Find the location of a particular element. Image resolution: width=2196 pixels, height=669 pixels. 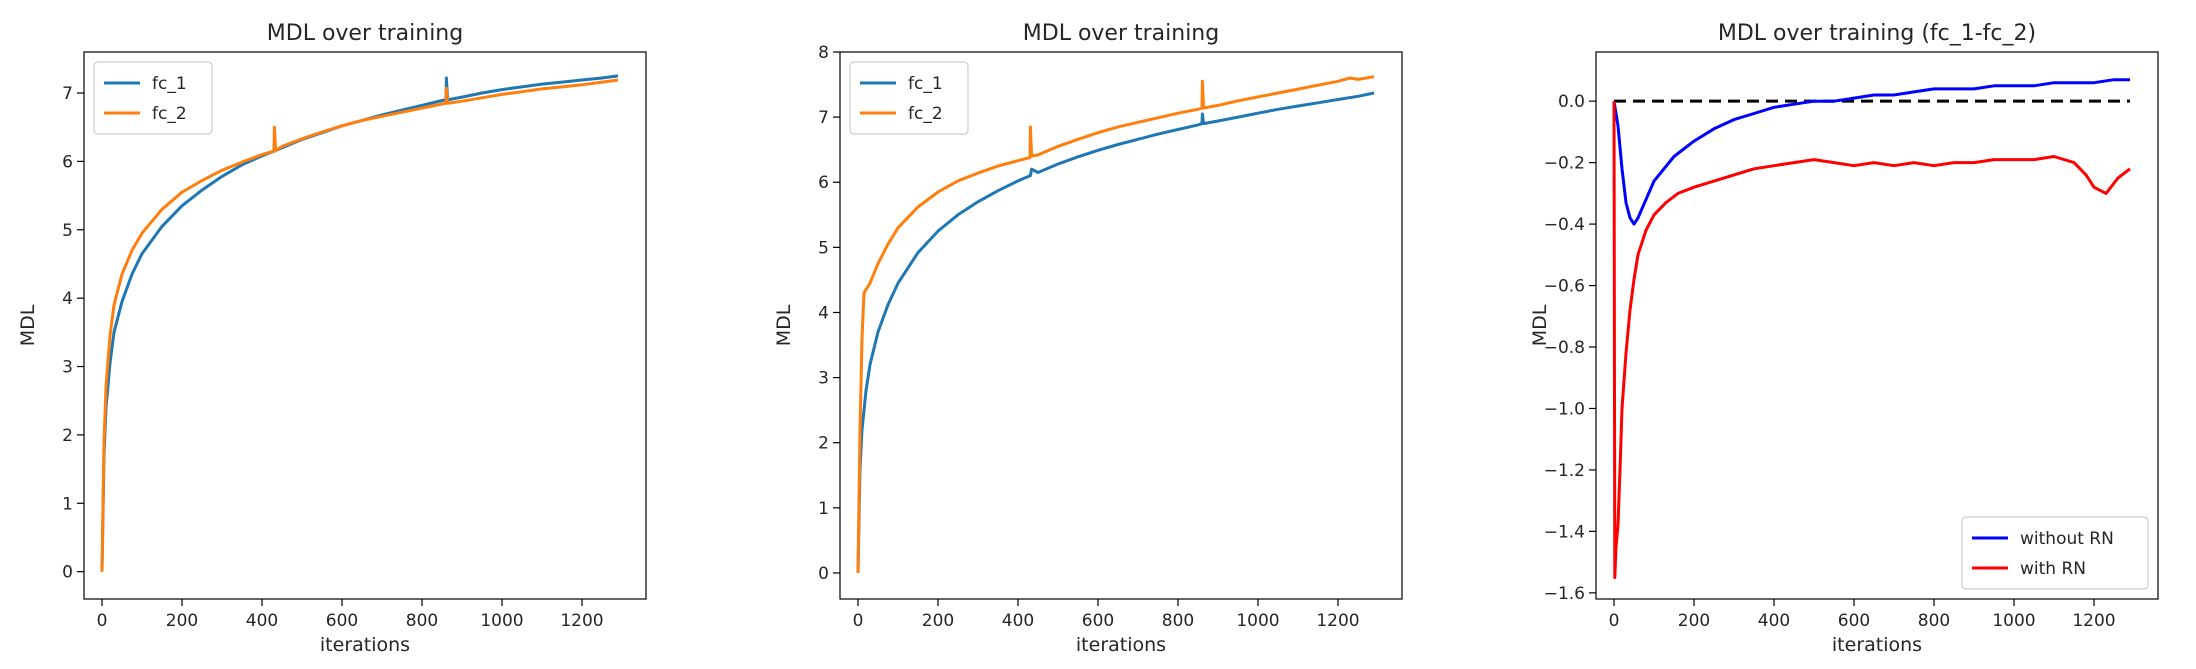

y-tick-label: −0.6 is located at coordinates (1564, 287).